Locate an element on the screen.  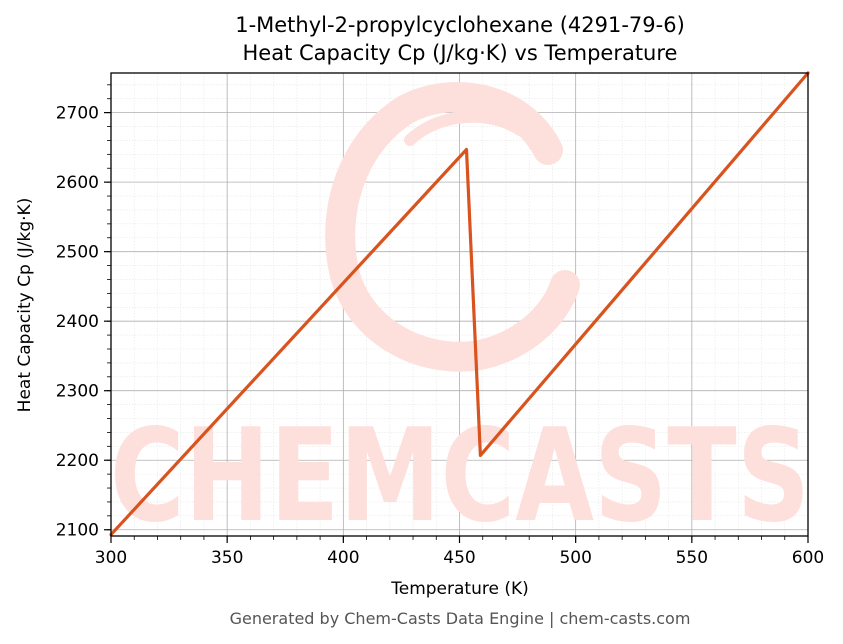
x-tick-label: 550 is located at coordinates (692, 558).